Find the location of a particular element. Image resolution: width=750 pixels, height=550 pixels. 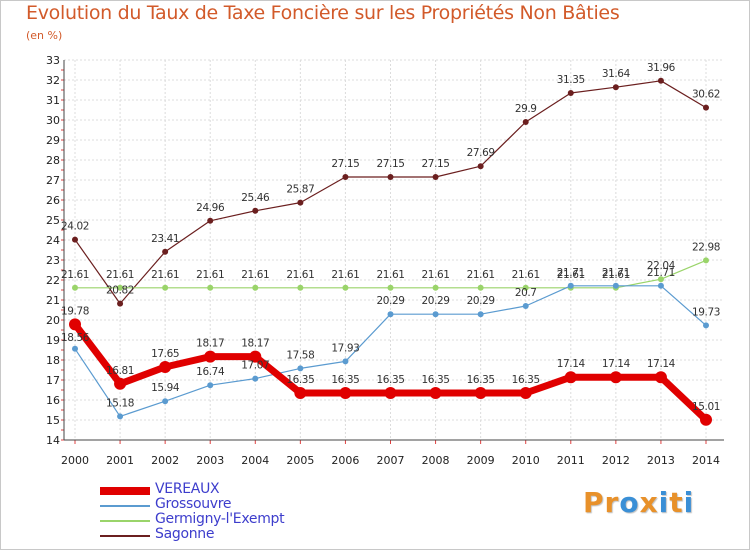

data-label: 22.04 is located at coordinates (661, 266).